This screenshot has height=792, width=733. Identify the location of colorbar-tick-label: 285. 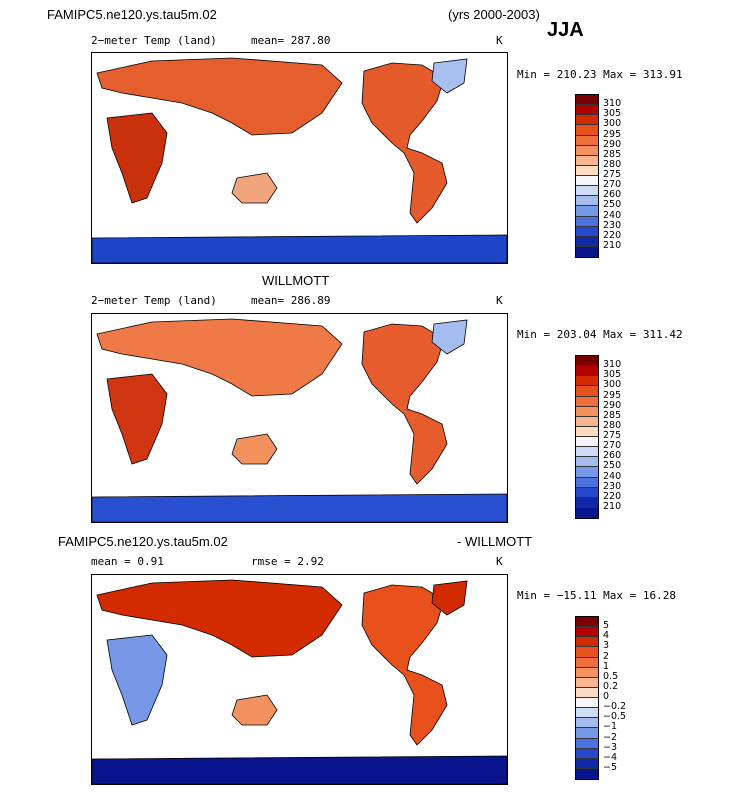
(612, 154).